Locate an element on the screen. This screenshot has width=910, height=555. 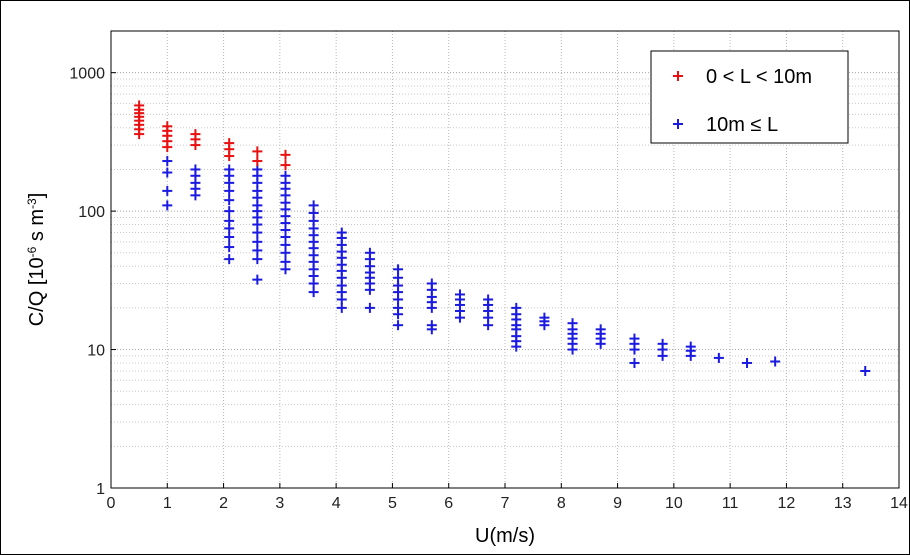
x-tick-label: 5 is located at coordinates (392, 503).